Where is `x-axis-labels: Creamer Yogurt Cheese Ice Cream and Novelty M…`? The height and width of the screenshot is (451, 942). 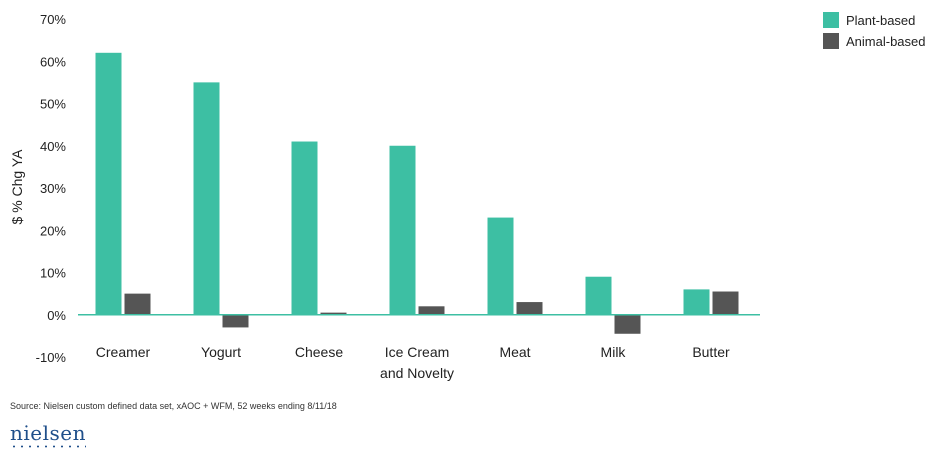
x-axis-labels: Creamer Yogurt Cheese Ice Cream and Novelty M… is located at coordinates (413, 362).